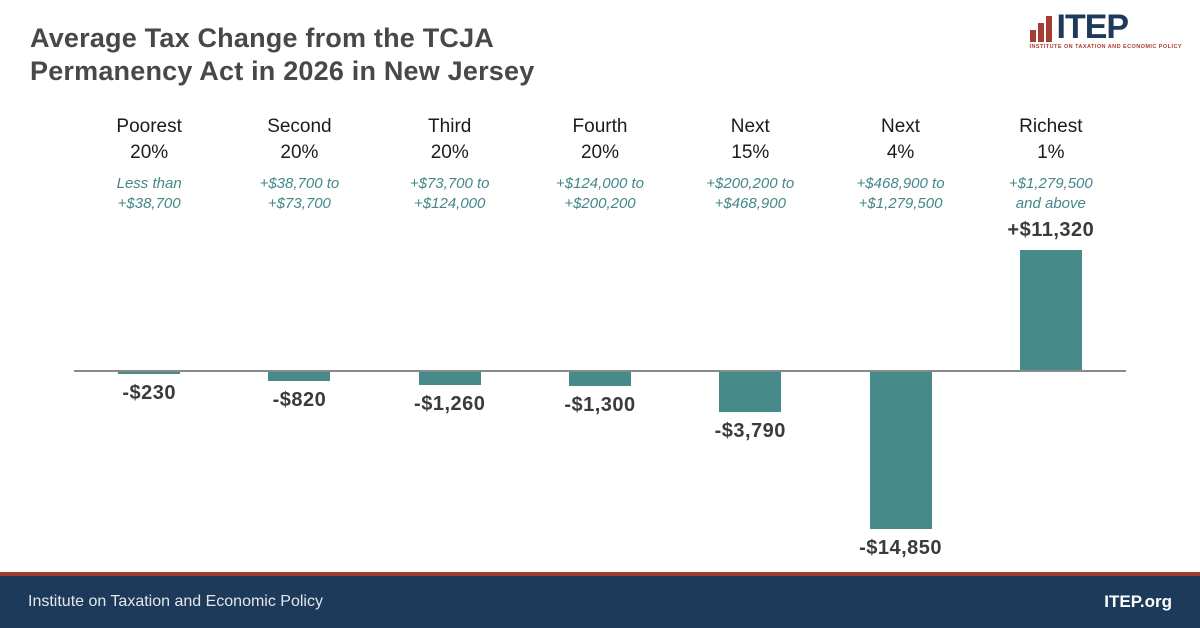  I want to click on income-group-label: Richest 1%, so click(1051, 140).